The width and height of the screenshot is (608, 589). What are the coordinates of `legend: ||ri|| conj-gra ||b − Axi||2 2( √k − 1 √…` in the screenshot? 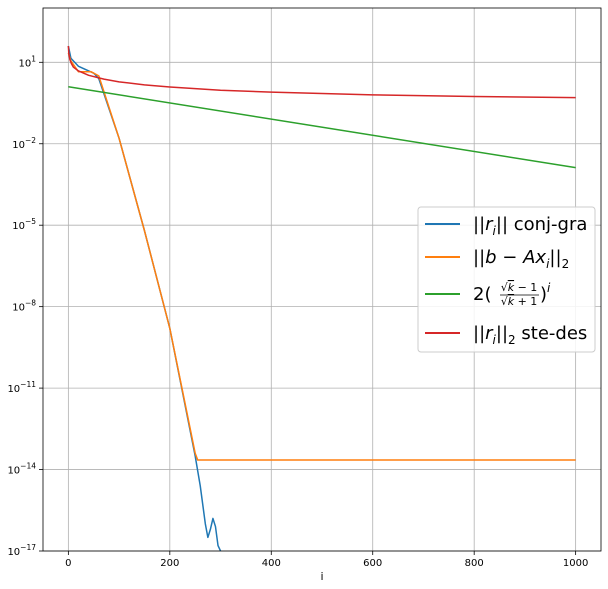 It's located at (506, 279).